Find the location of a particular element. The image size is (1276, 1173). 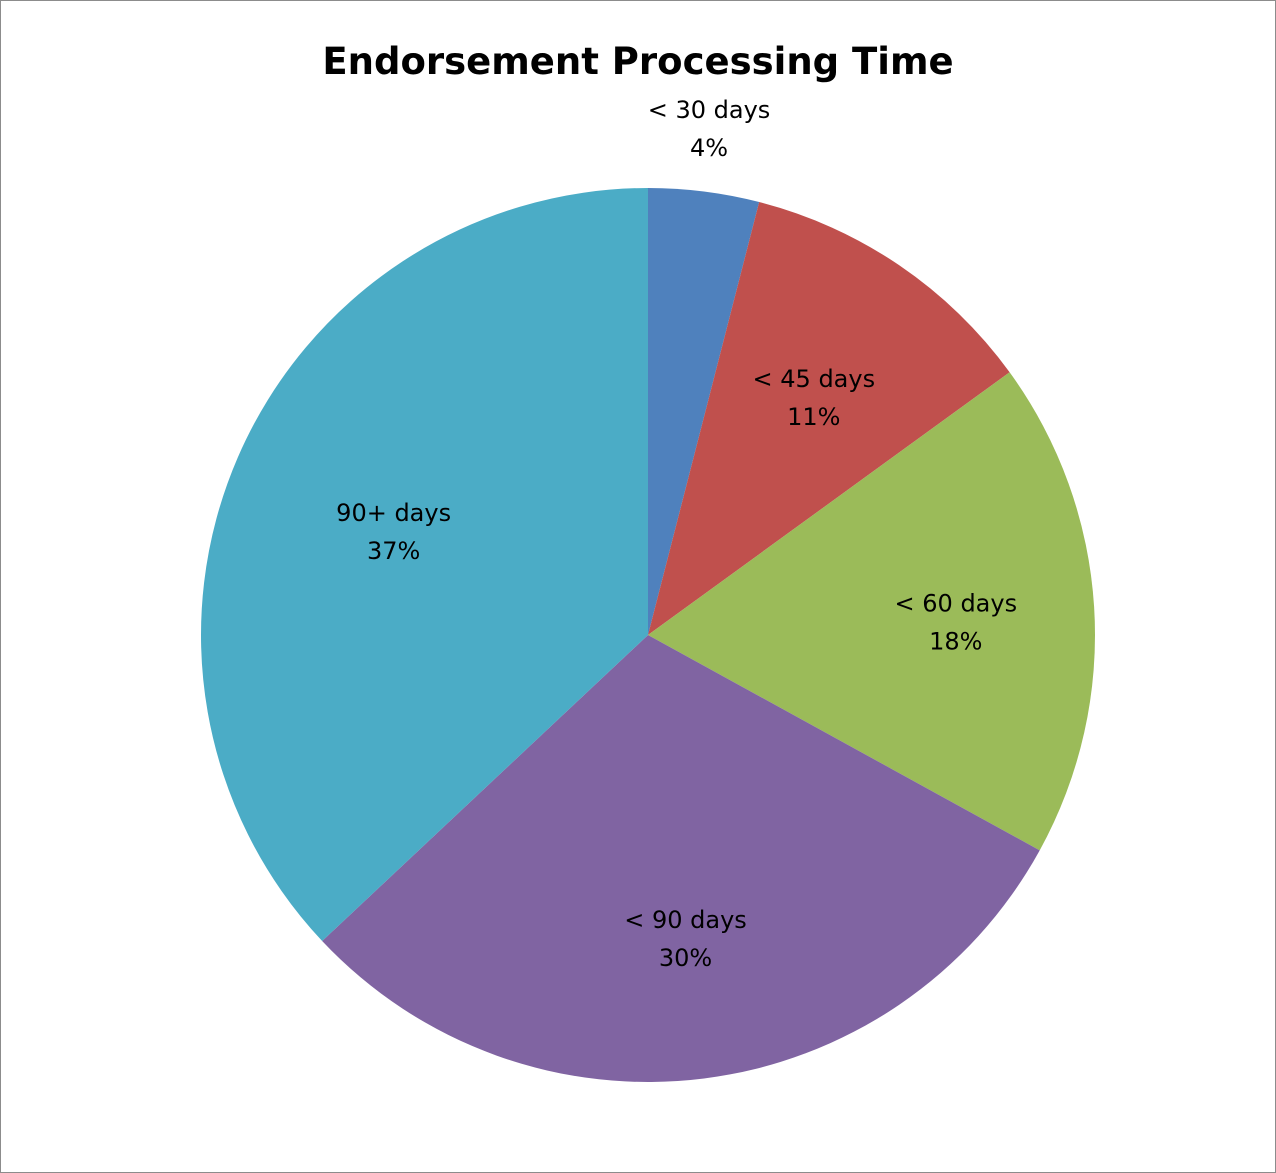

slice-value-label: 4% is located at coordinates (709, 148).